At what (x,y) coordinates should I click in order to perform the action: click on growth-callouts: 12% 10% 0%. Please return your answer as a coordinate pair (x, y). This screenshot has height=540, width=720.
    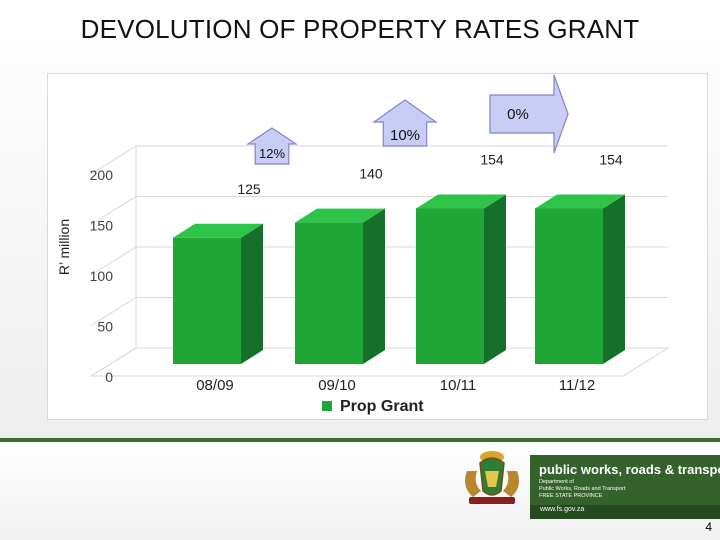
    Looking at the image, I should click on (407, 119).